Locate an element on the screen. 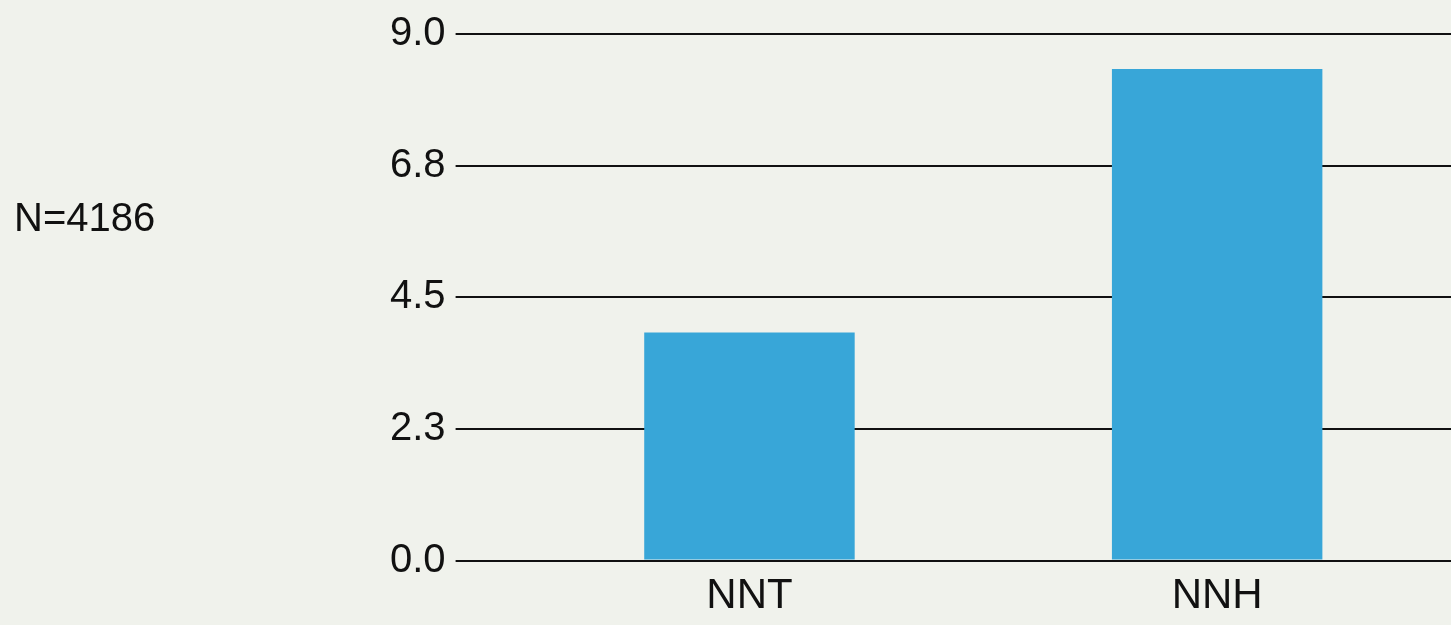  x-tick-label: NNT is located at coordinates (749, 594).